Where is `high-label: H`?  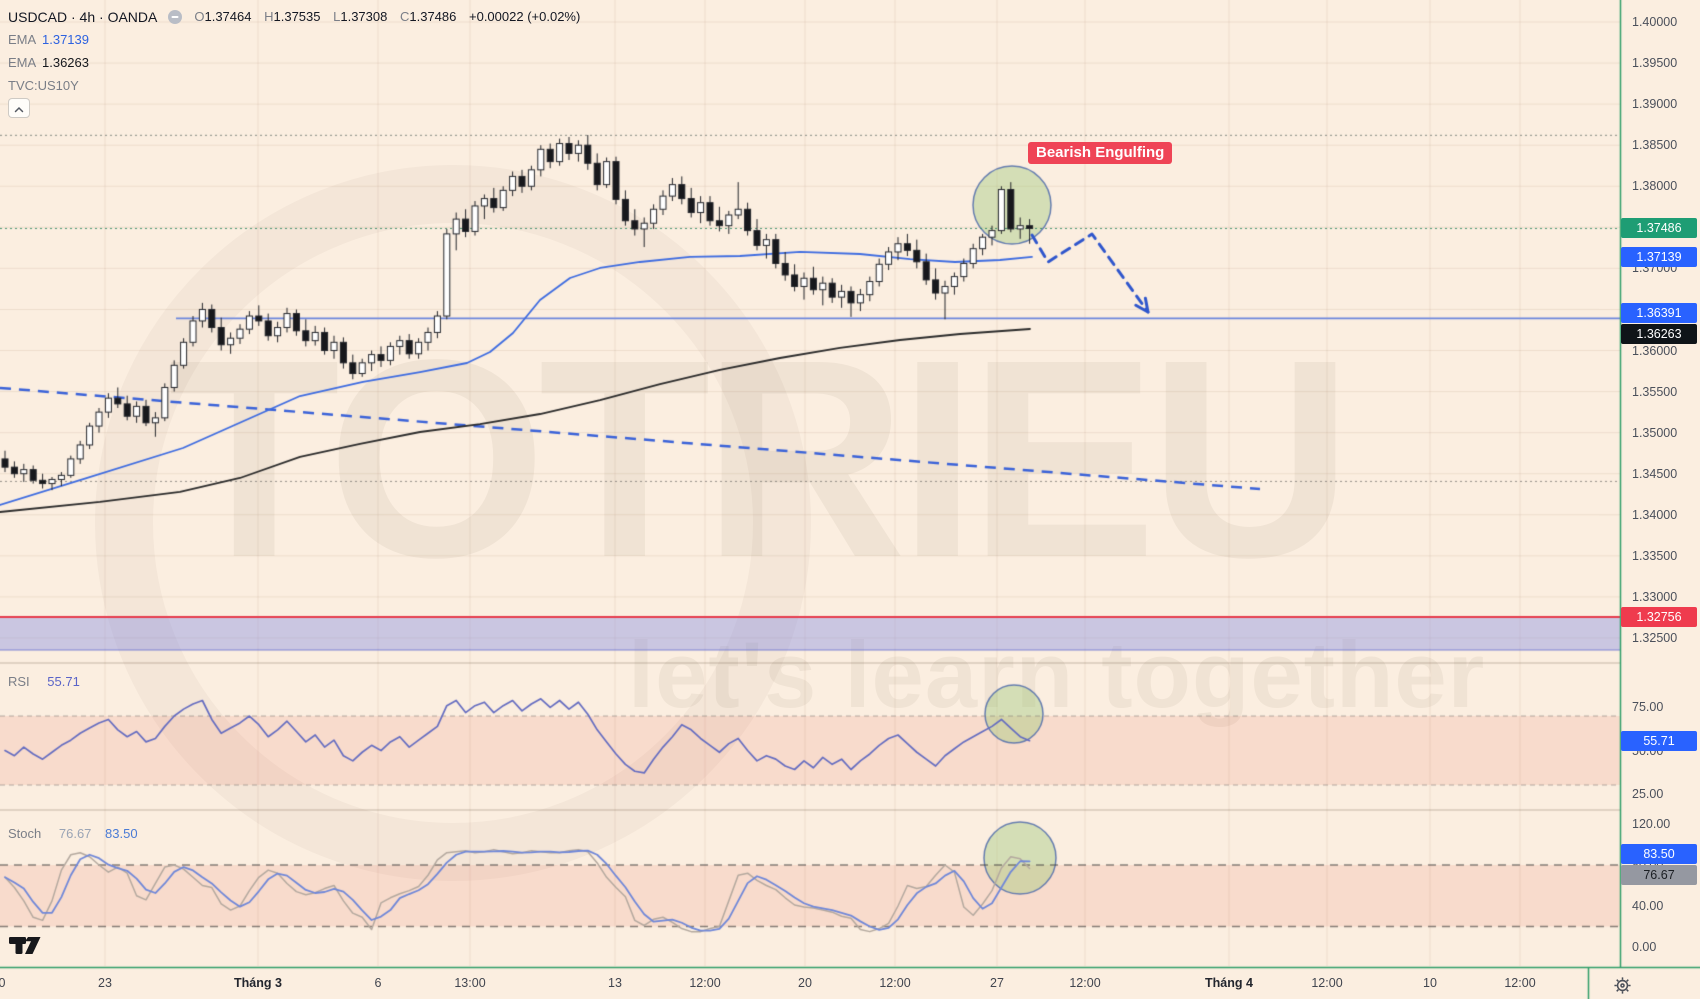
high-label: H is located at coordinates (269, 16).